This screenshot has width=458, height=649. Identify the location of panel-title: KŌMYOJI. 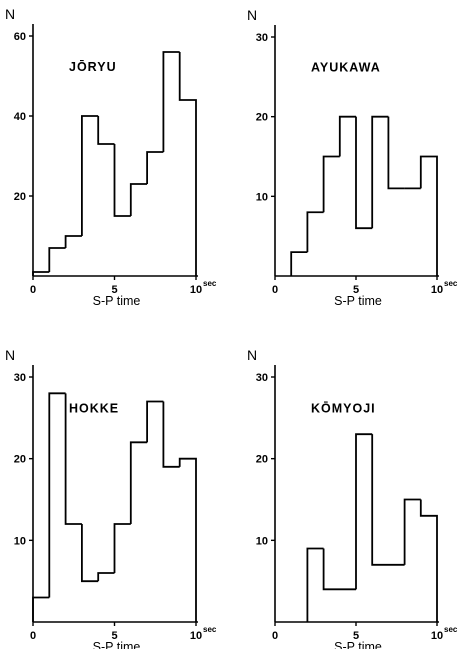
(343, 408).